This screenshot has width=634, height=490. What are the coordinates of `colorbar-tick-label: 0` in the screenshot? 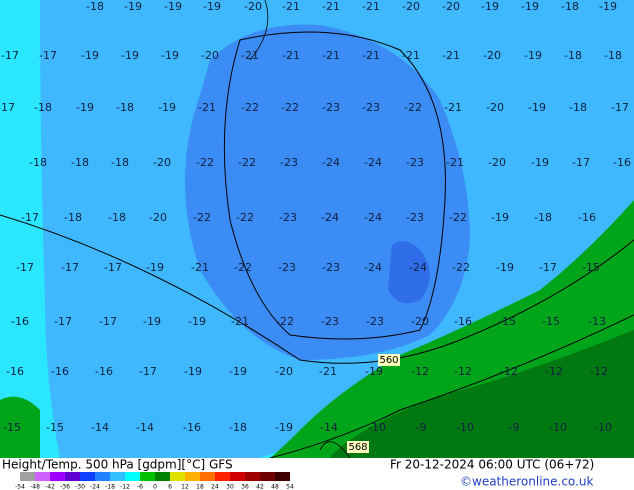 It's located at (155, 487).